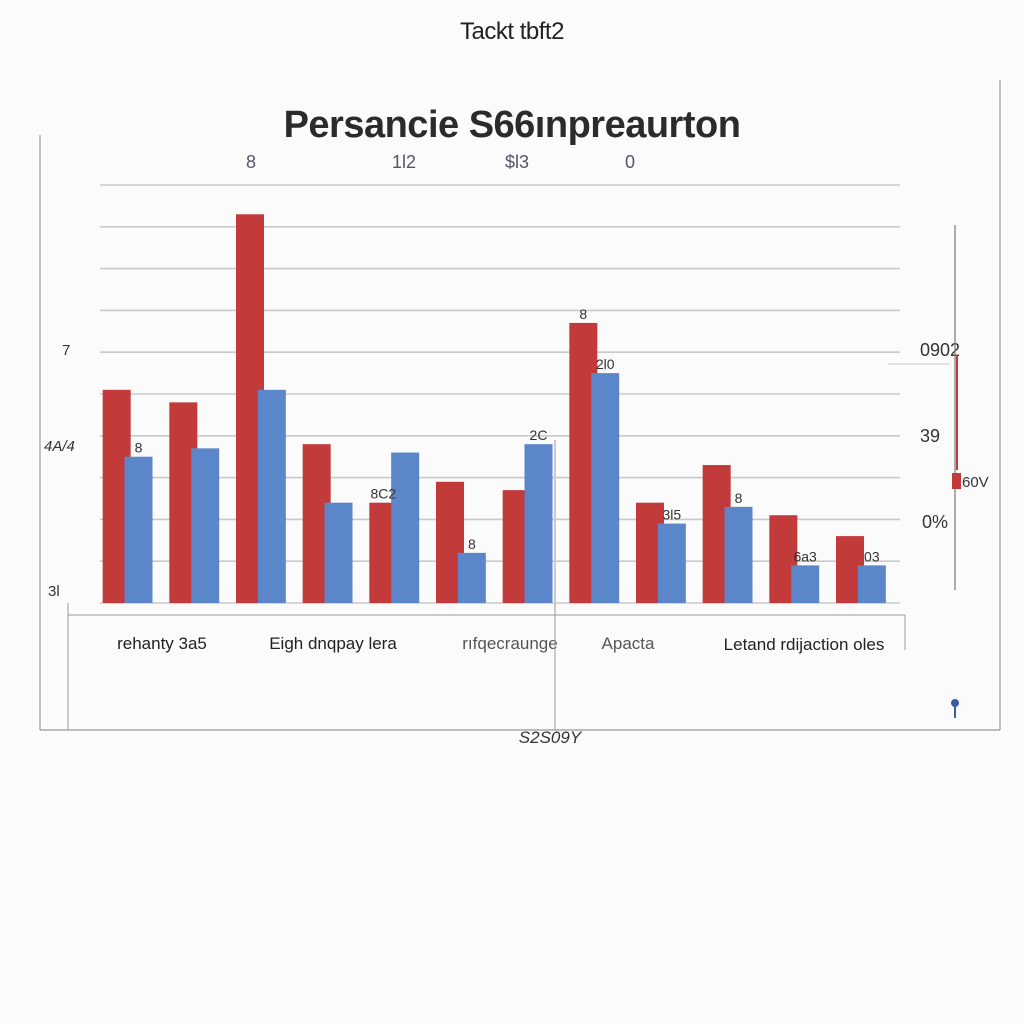 Image resolution: width=1024 pixels, height=1024 pixels. Describe the element at coordinates (517, 162) in the screenshot. I see `top-tick: $l3` at that location.